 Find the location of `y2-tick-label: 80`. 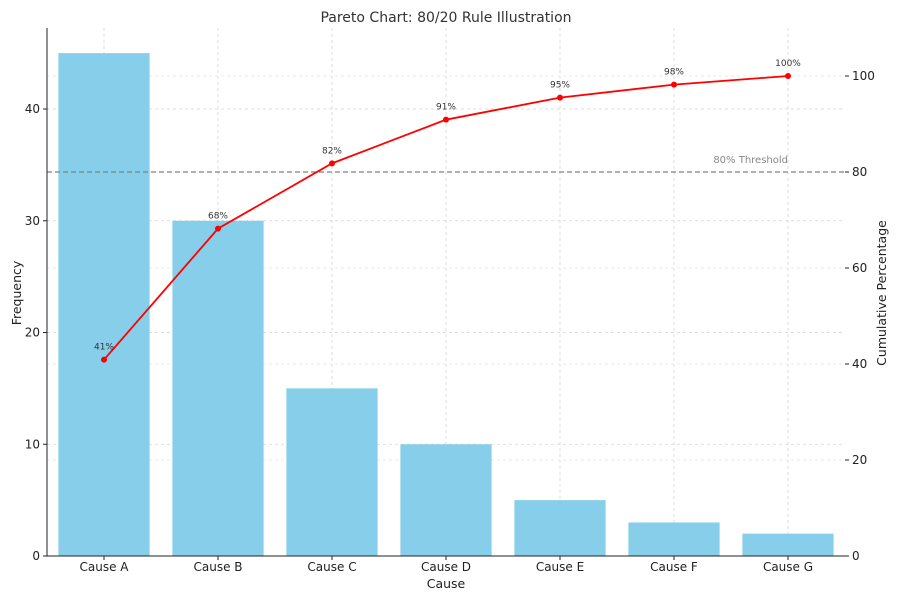

y2-tick-label: 80 is located at coordinates (859, 172).